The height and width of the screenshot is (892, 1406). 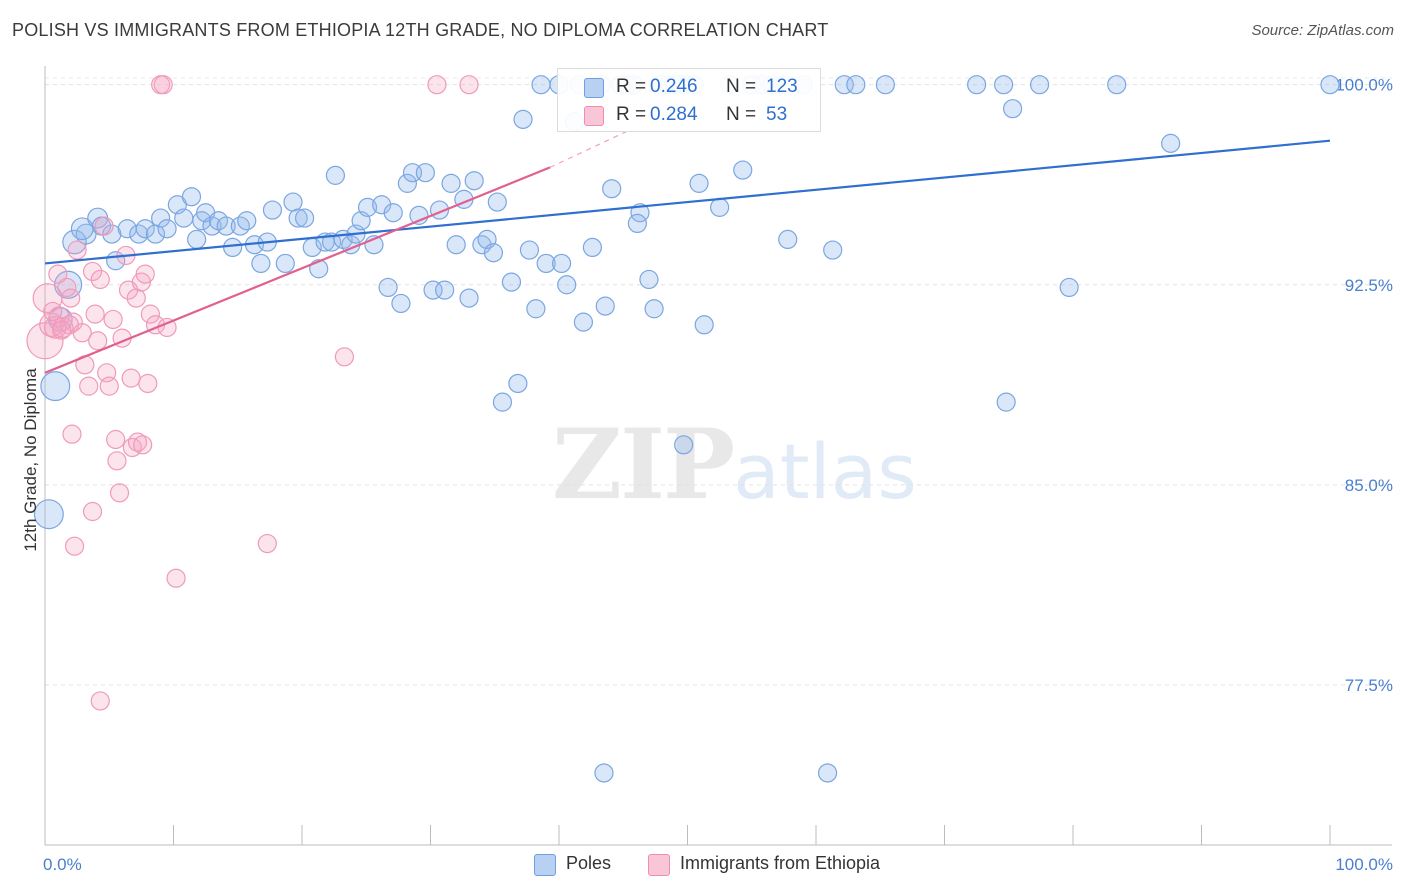 What do you see at coordinates (780, 863) in the screenshot?
I see `ethiopia-legend-label: Immigrants from Ethiopia` at bounding box center [780, 863].